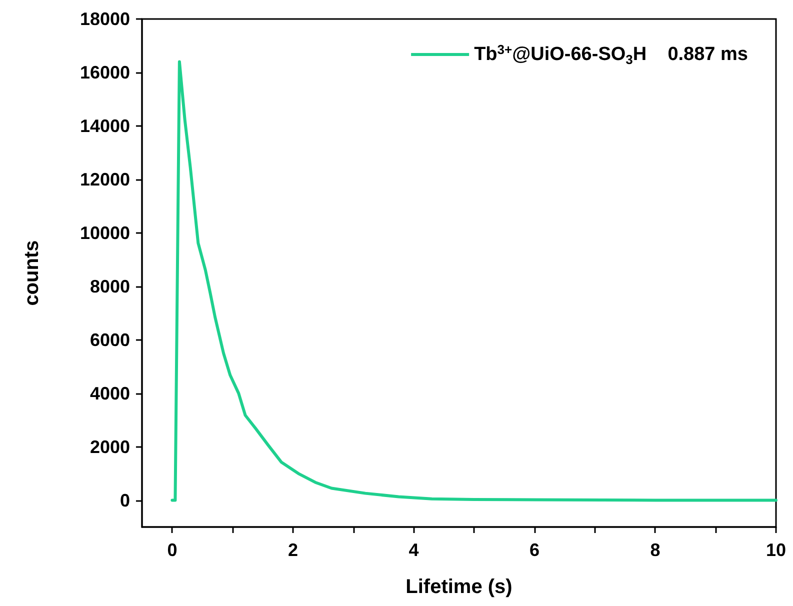 This screenshot has width=793, height=606. Describe the element at coordinates (776, 550) in the screenshot. I see `x-tick-label: 10` at that location.